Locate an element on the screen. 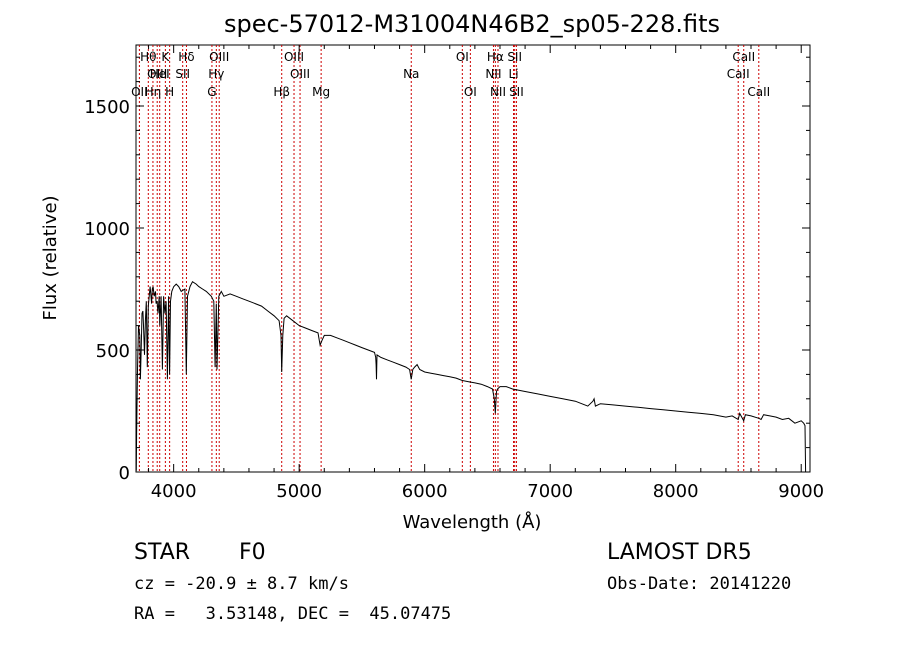  spectral-line-label: Na is located at coordinates (411, 74).